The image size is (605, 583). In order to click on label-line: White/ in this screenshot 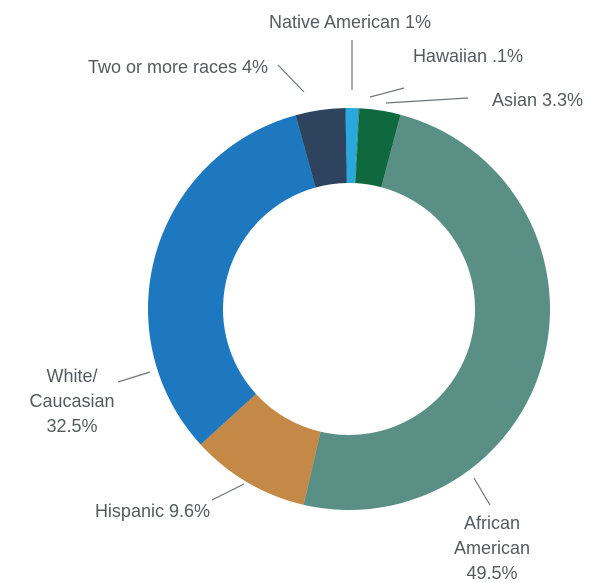, I will do `click(71, 376)`.